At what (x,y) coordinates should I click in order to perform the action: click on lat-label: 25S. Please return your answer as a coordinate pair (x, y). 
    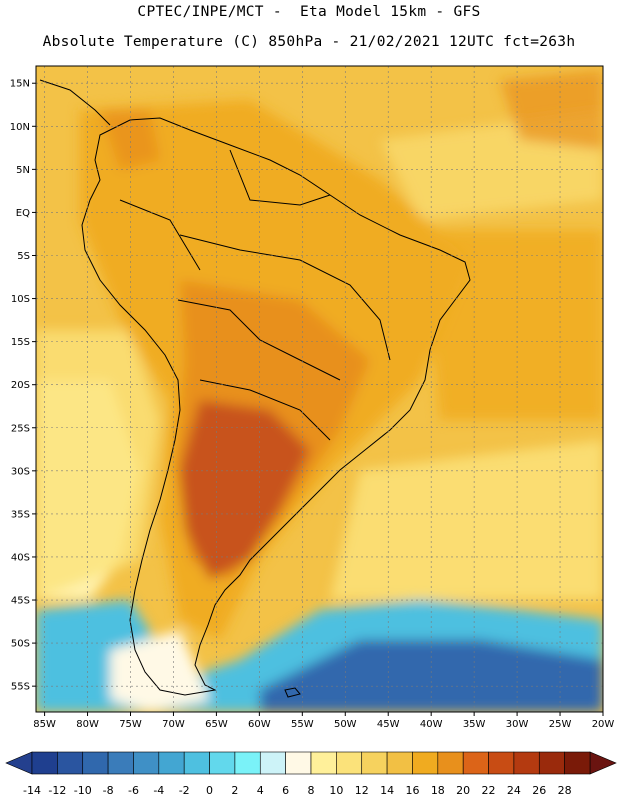
    Looking at the image, I should click on (20, 428).